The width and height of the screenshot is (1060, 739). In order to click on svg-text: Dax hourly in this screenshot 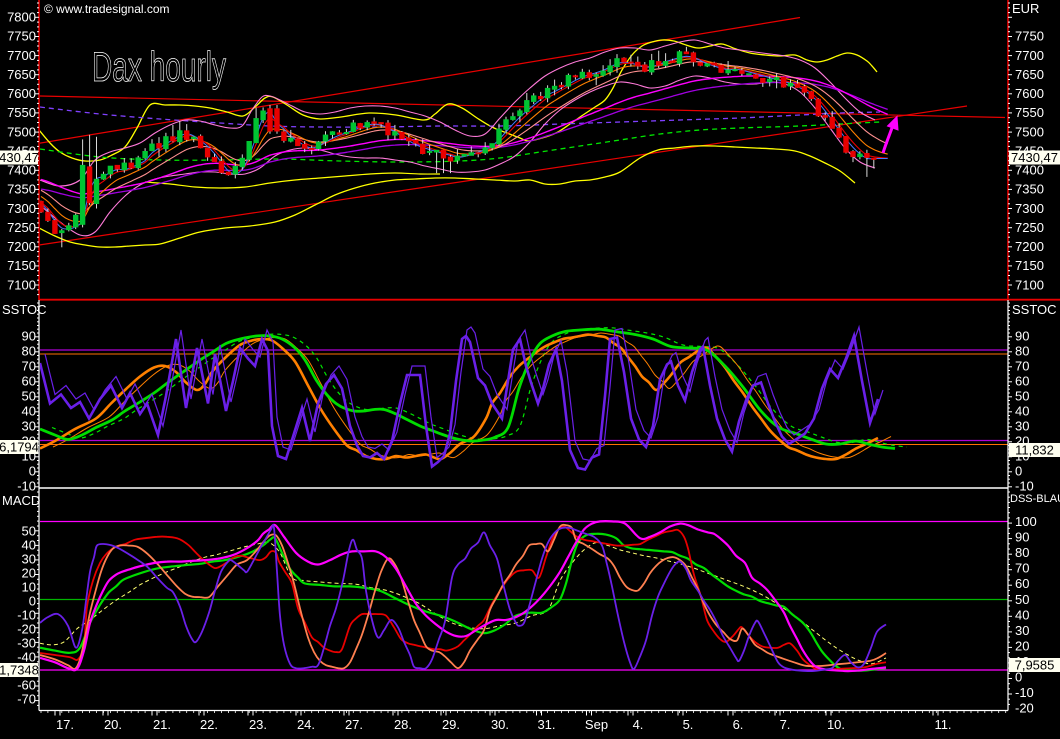, I will do `click(159, 66)`.